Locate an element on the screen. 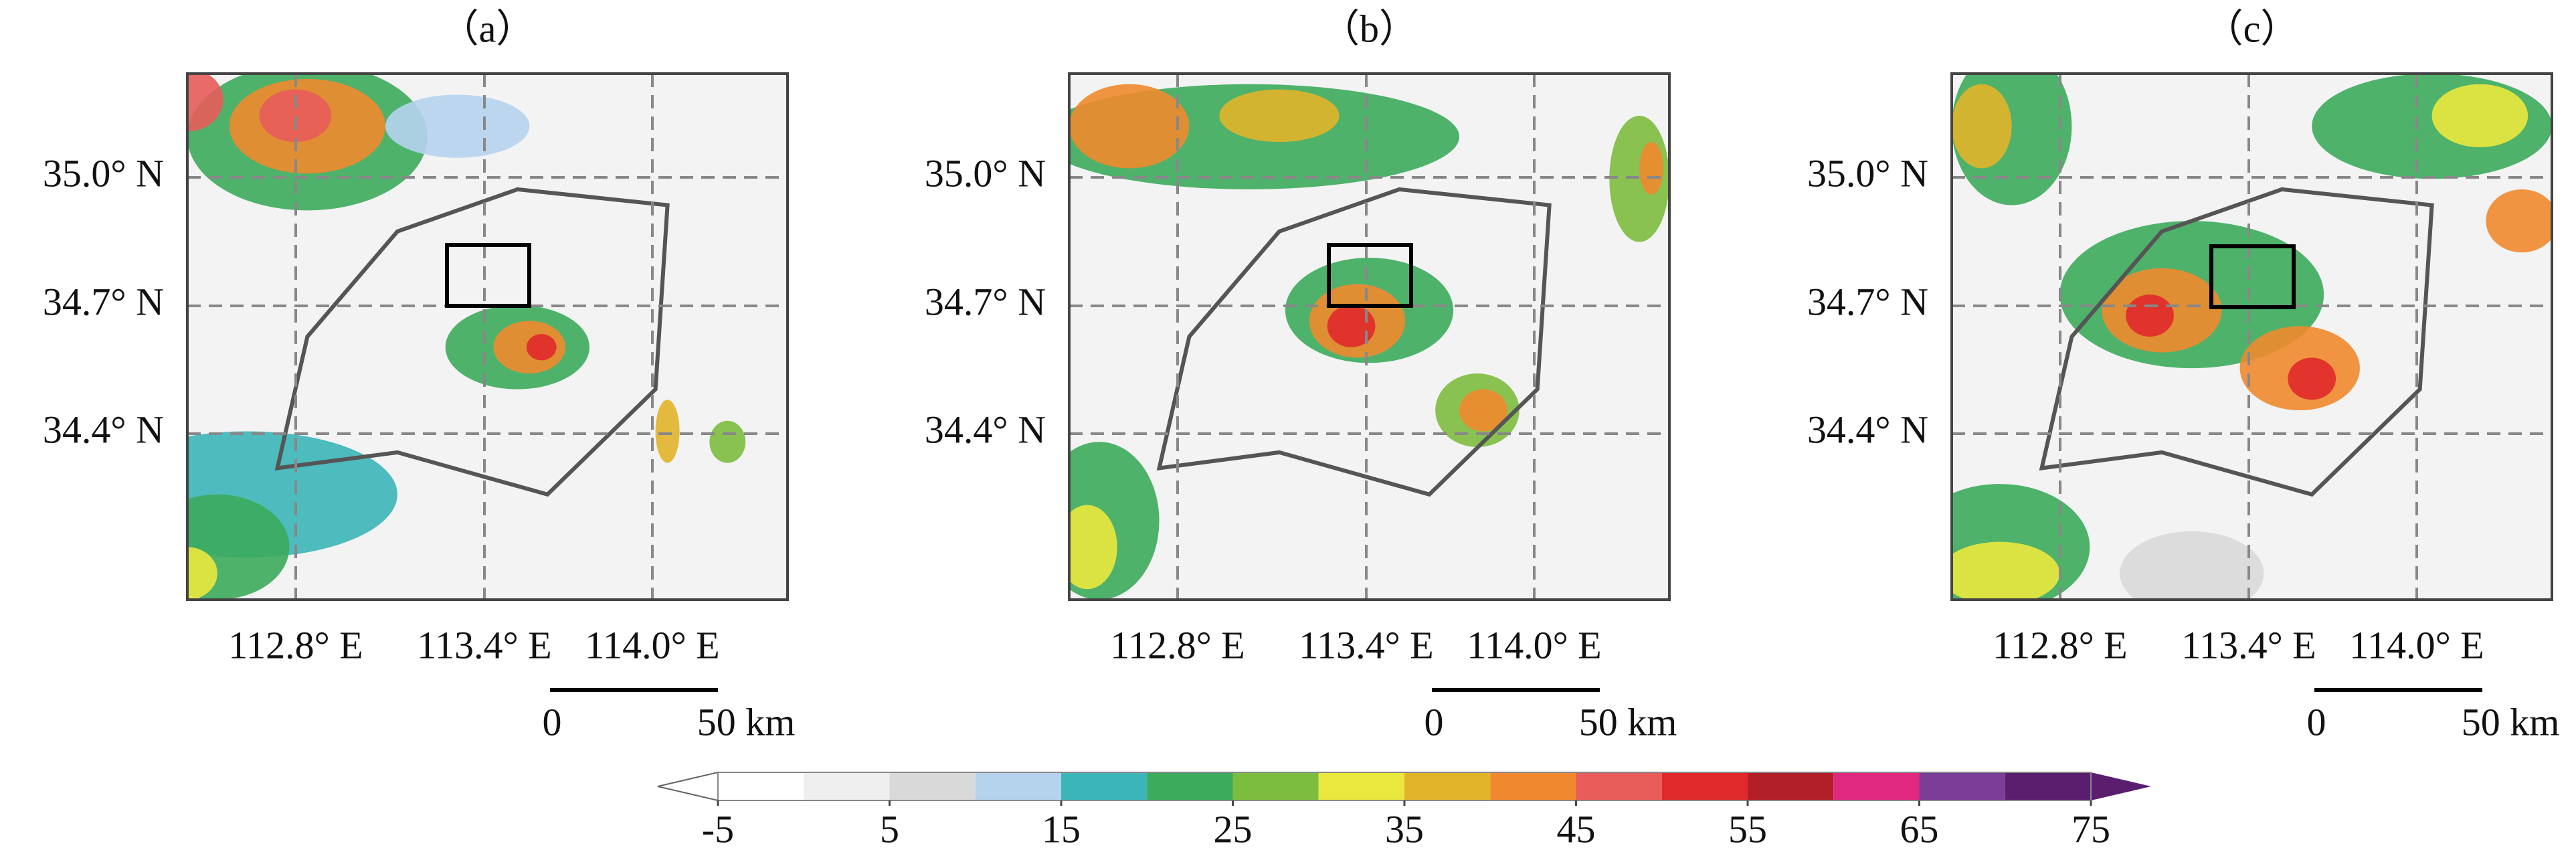  colorbar-tick-label: 75 is located at coordinates (2091, 829).